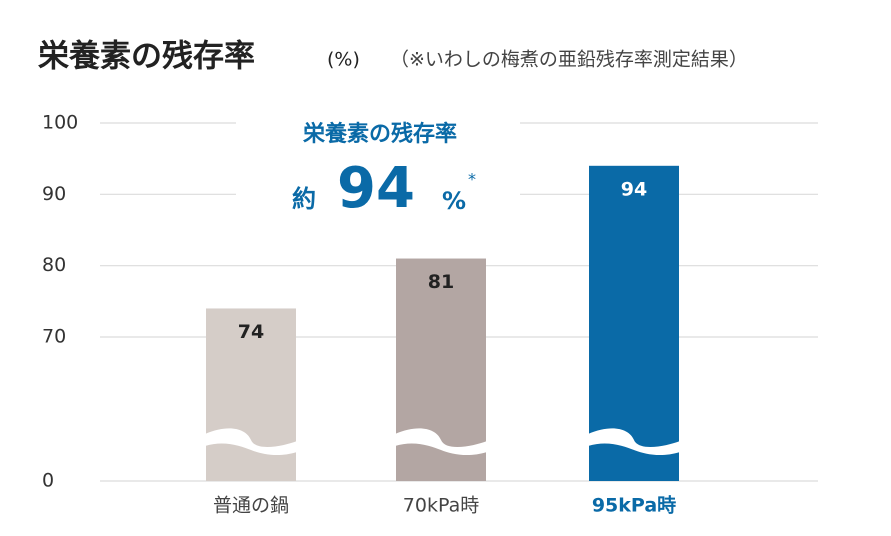 The height and width of the screenshot is (536, 891). What do you see at coordinates (54, 337) in the screenshot?
I see `y-tick-label: 70` at bounding box center [54, 337].